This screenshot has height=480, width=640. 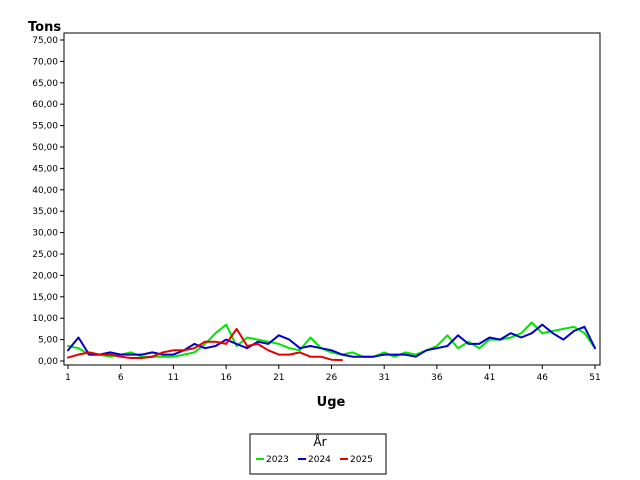 What do you see at coordinates (277, 460) in the screenshot?
I see `legend-label-2023: 2023` at bounding box center [277, 460].